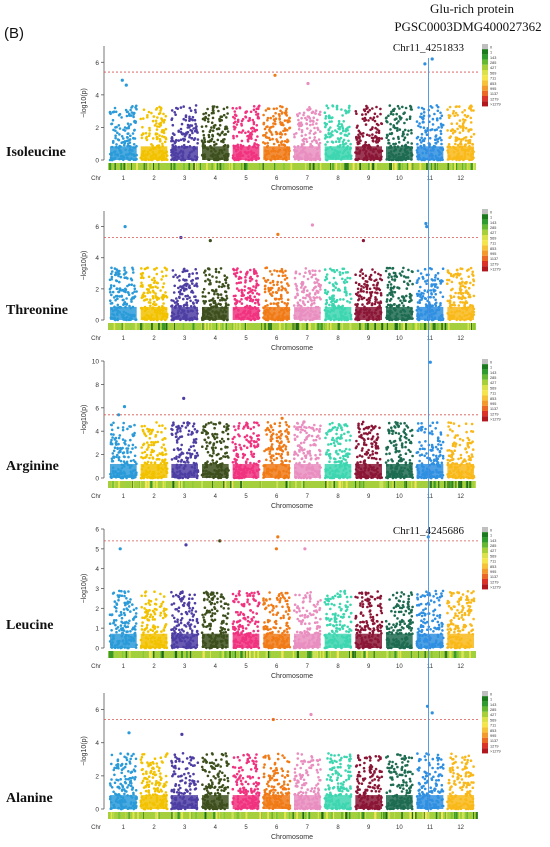  What do you see at coordinates (461, 133) in the screenshot?
I see `chr-12-points` at bounding box center [461, 133].